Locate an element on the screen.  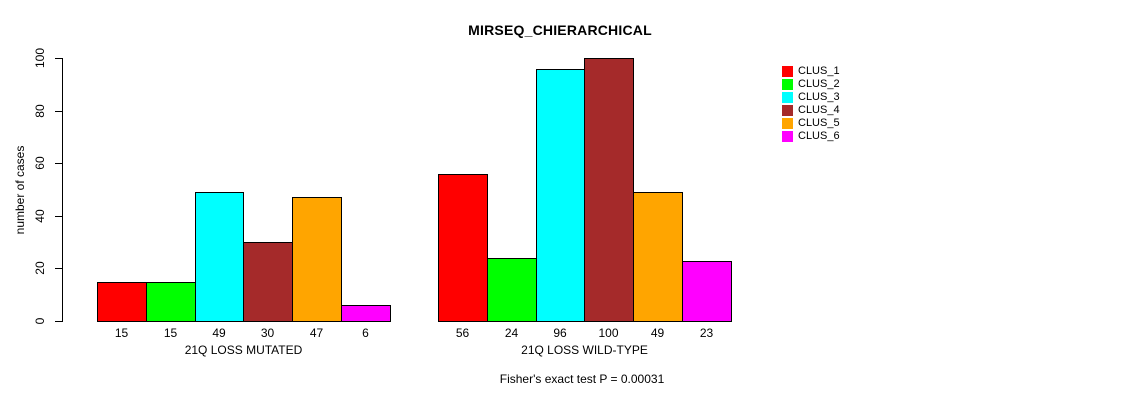
legend-item: CLUS_1 is located at coordinates (811, 71).